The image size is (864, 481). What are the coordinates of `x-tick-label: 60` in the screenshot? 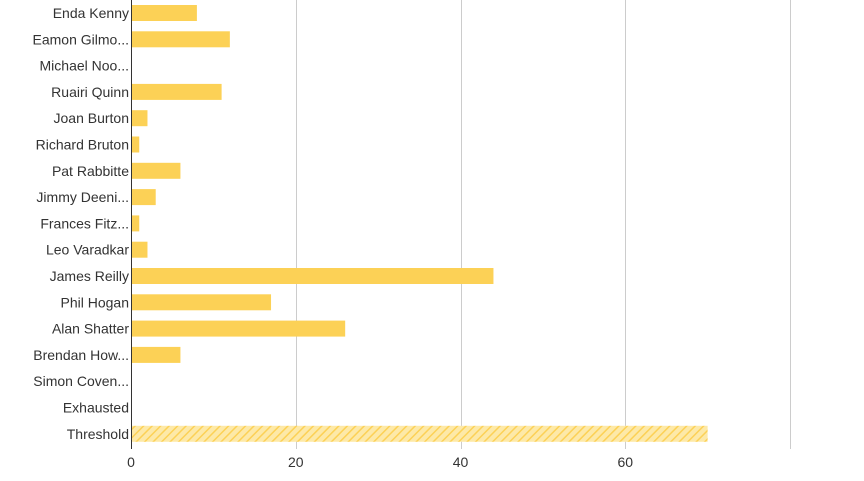 It's located at (625, 462).